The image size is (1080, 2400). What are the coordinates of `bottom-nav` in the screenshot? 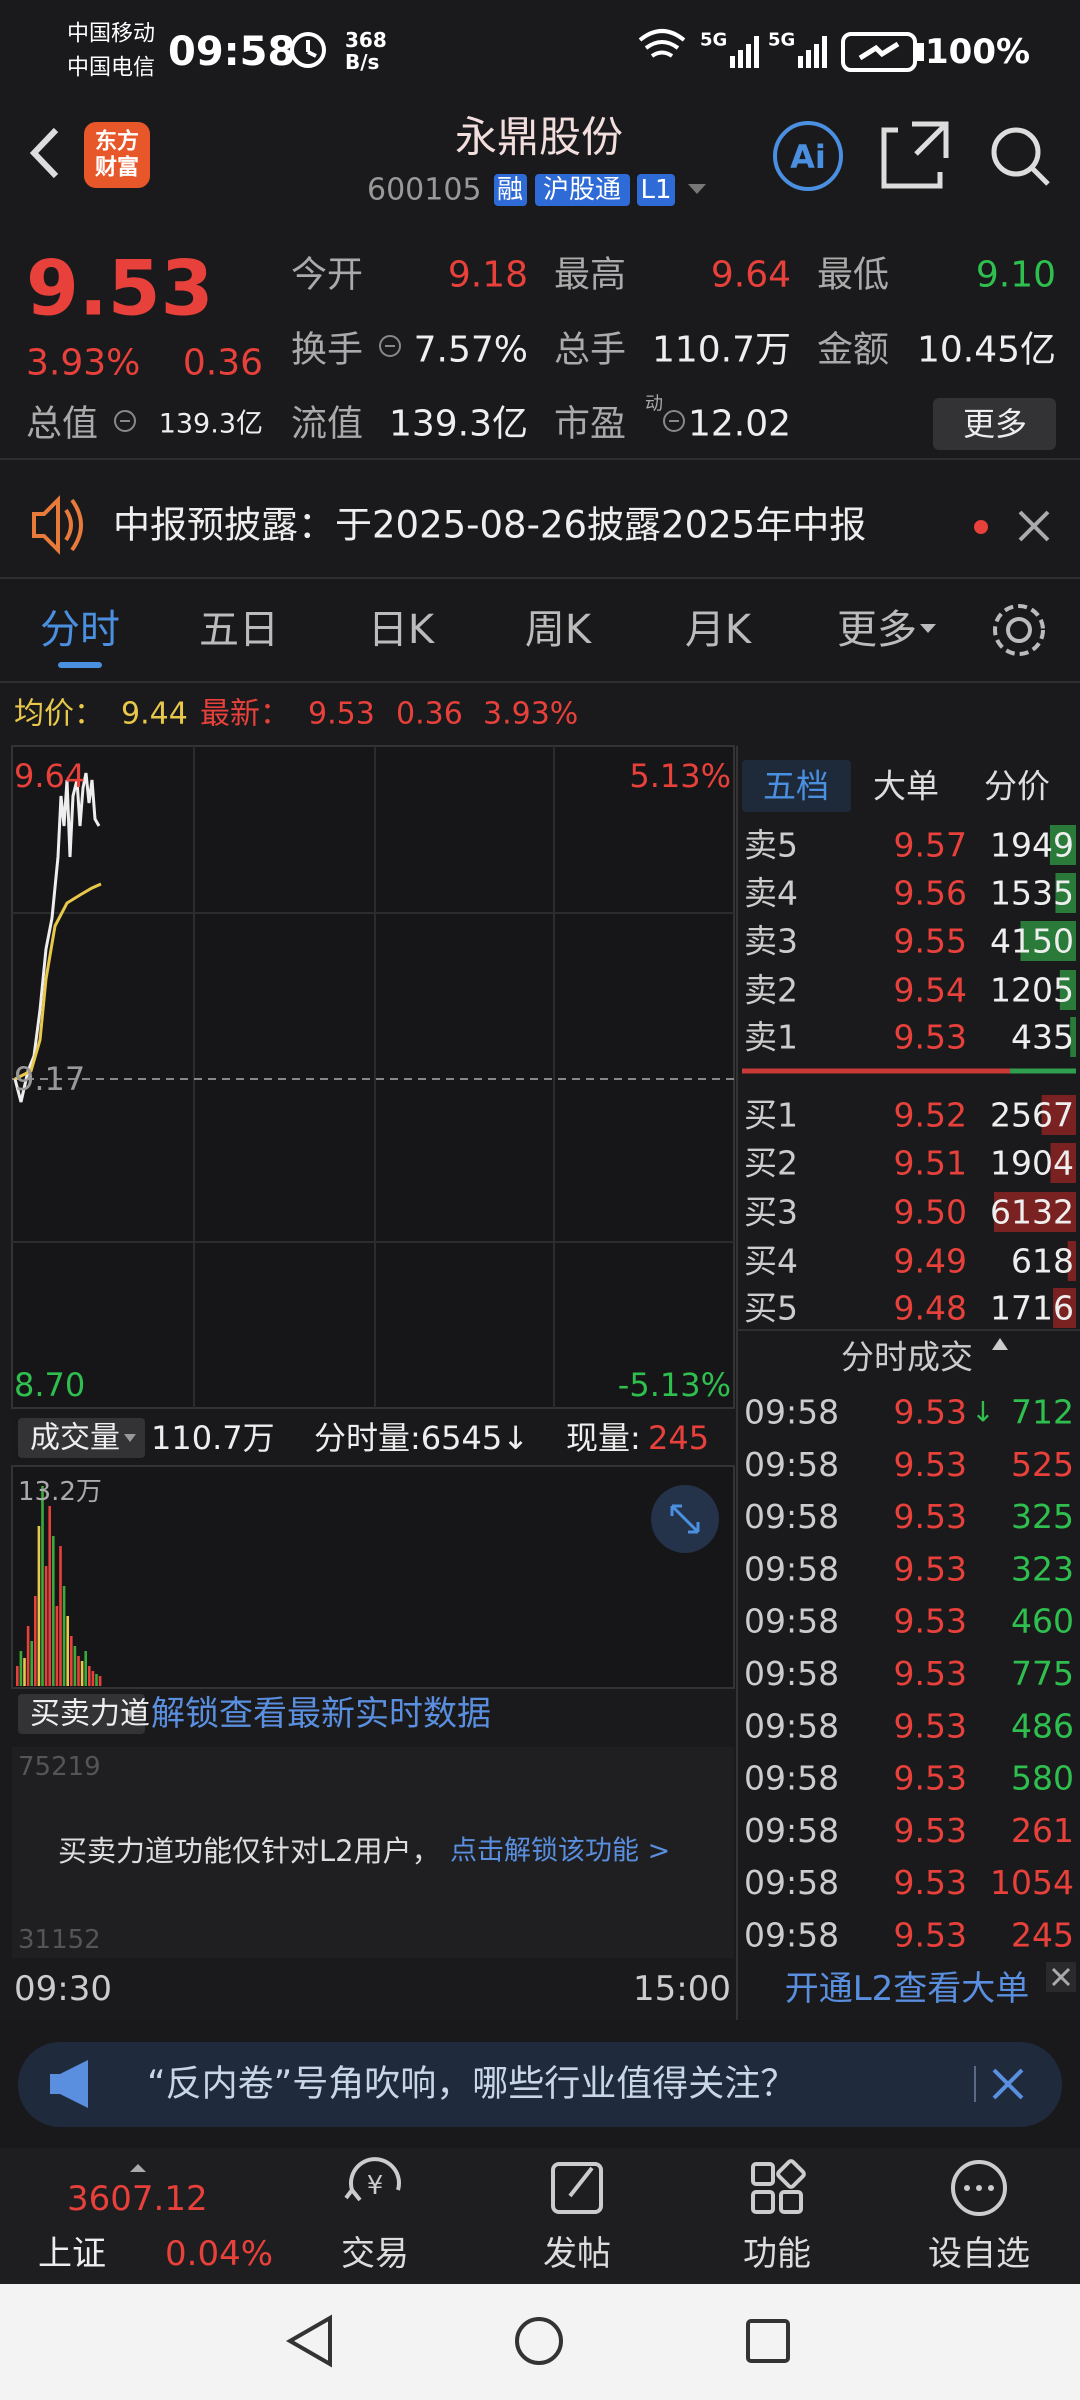 It's located at (540, 2216).